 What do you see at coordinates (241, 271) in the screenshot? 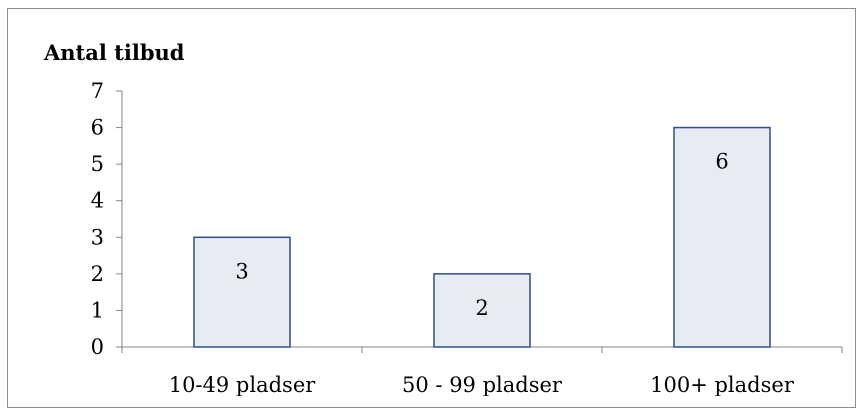
I see `data-label: 3` at bounding box center [241, 271].